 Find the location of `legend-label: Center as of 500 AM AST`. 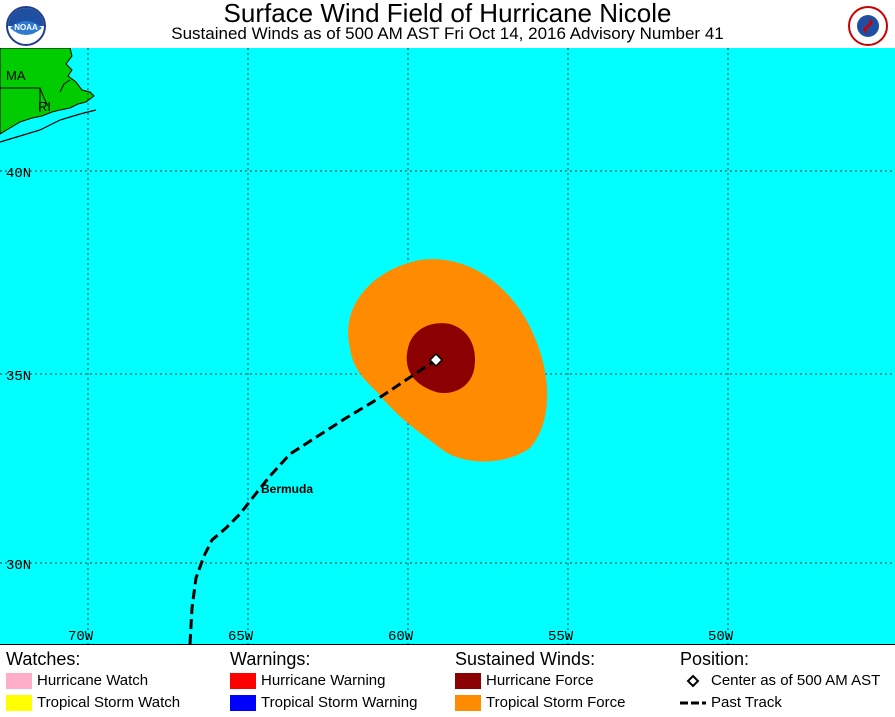

legend-label: Center as of 500 AM AST is located at coordinates (796, 680).